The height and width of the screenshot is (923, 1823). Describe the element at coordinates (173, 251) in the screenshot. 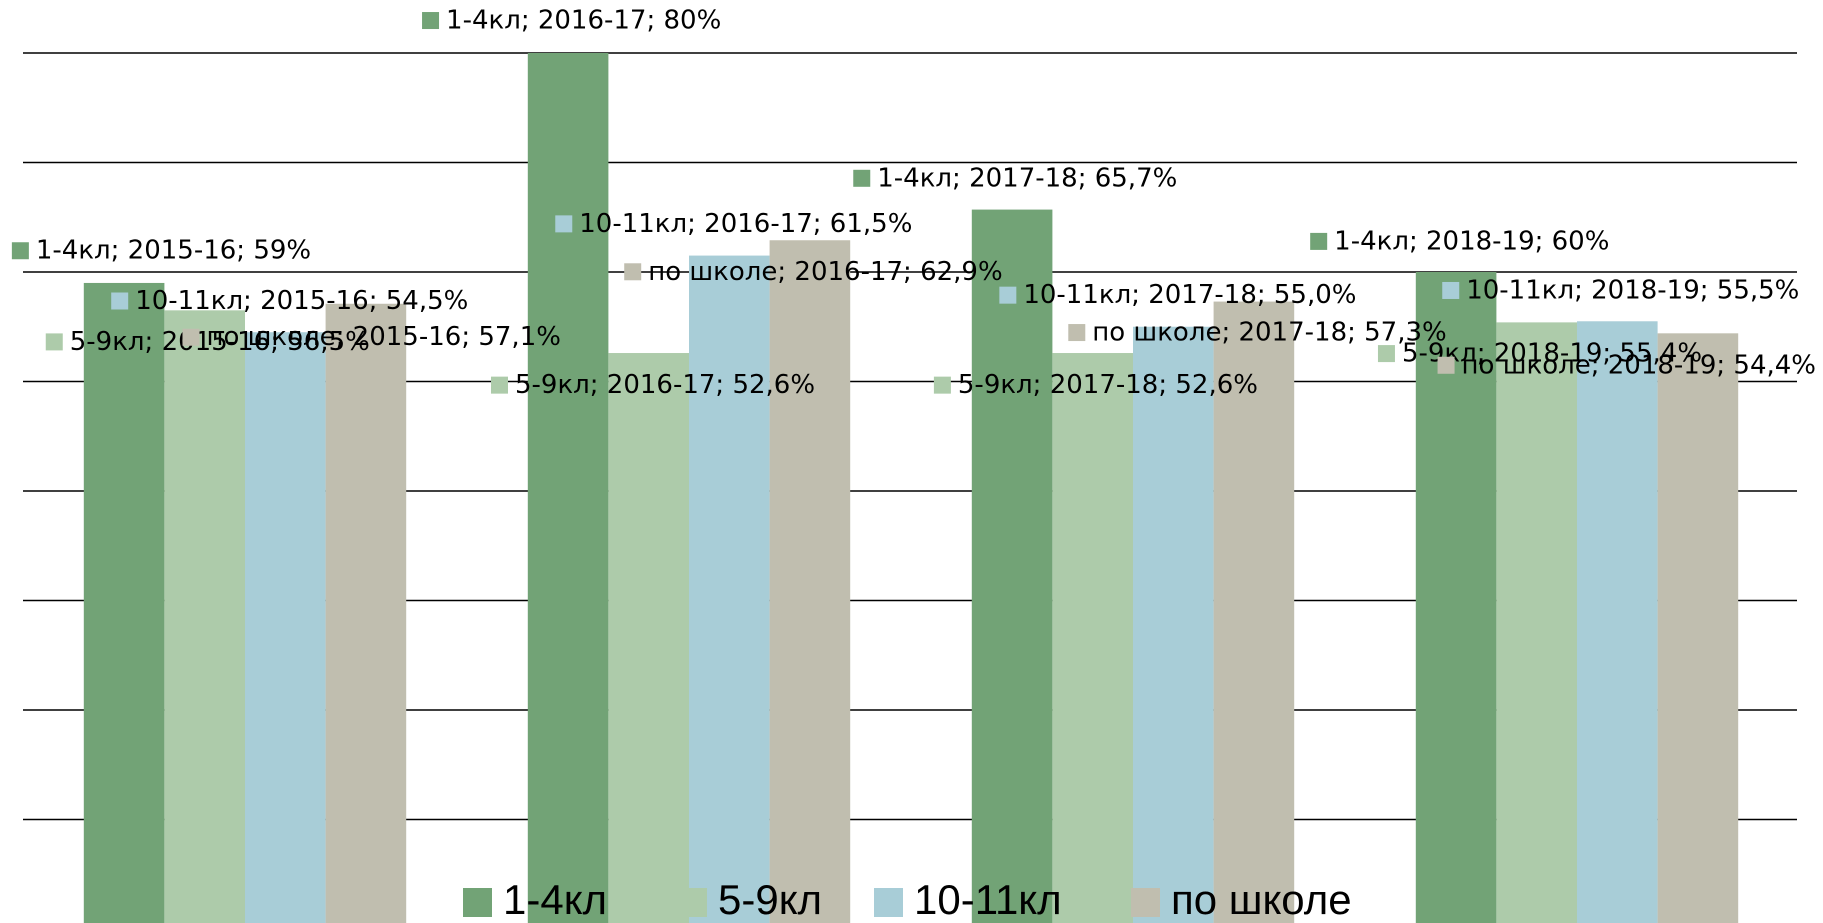

I see `data-label: 1-4кл; 2015-16; 59%` at that location.